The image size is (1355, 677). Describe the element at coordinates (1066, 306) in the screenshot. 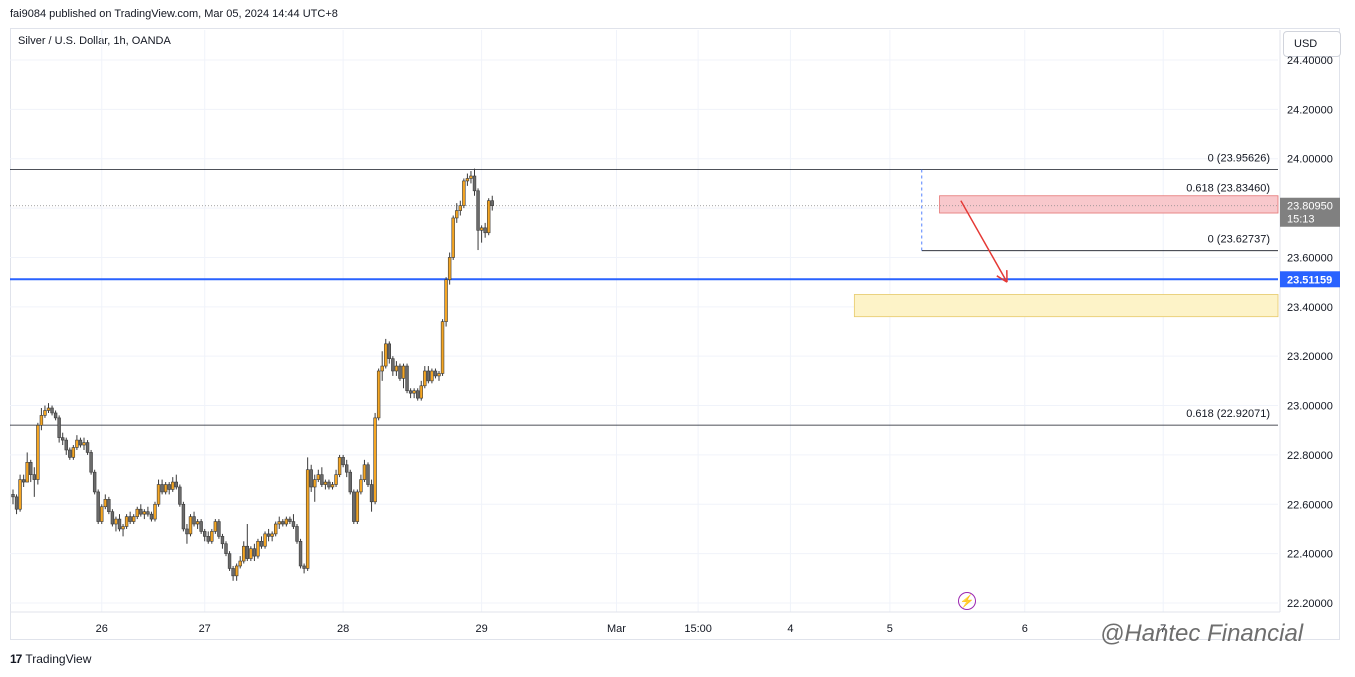

I see `support-zone` at that location.